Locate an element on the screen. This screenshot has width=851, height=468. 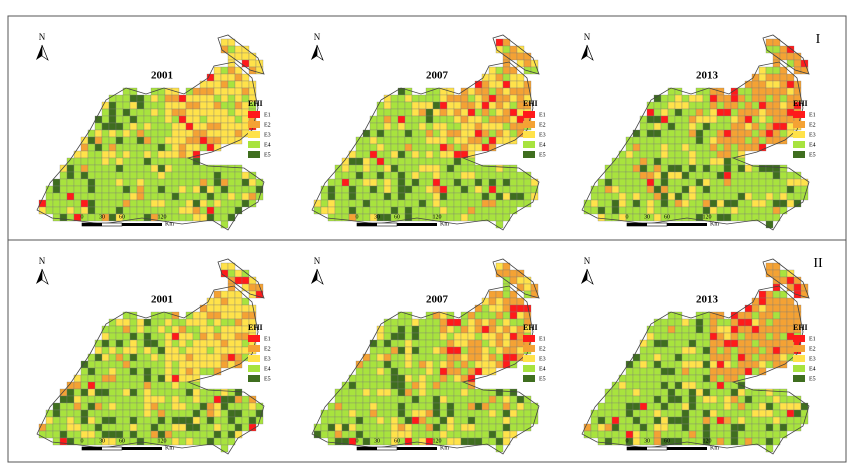
legend-label: E1 is located at coordinates (267, 115).